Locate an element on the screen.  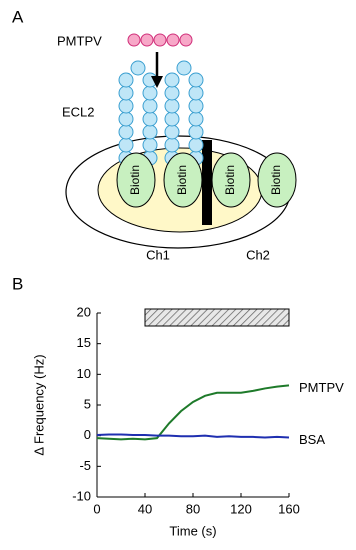
y-tick-label: 10 is located at coordinates (84, 373).